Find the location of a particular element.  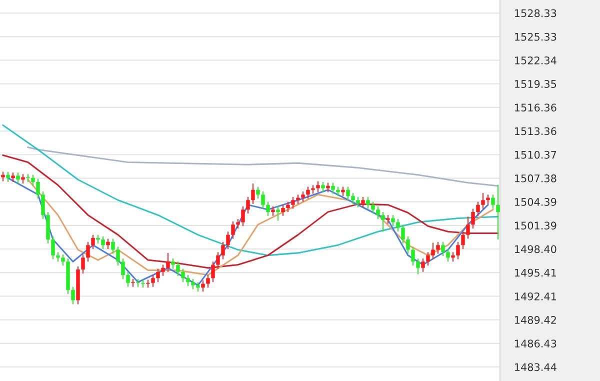

y-tick-label: 1495.41 is located at coordinates (535, 272).